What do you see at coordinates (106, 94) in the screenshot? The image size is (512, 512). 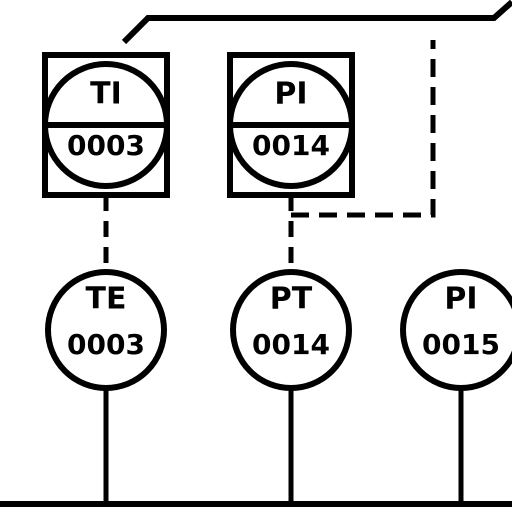 I see `instrument-function: TI` at bounding box center [106, 94].